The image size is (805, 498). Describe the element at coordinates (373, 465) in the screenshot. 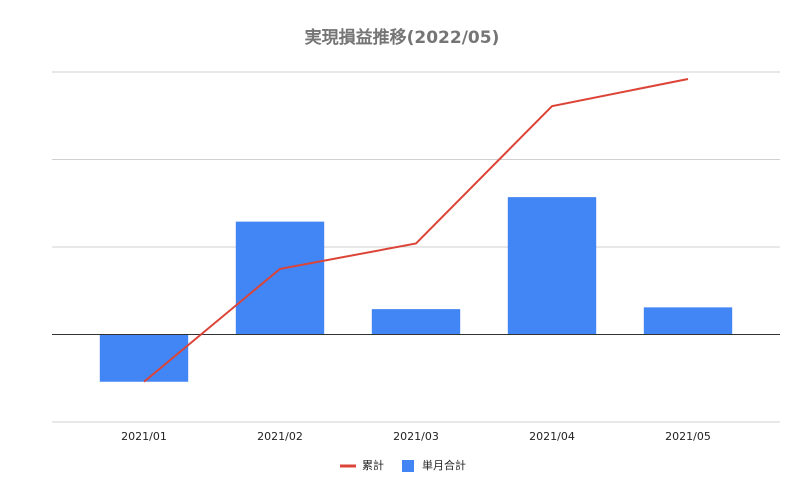

I see `legend-label: 累計` at that location.